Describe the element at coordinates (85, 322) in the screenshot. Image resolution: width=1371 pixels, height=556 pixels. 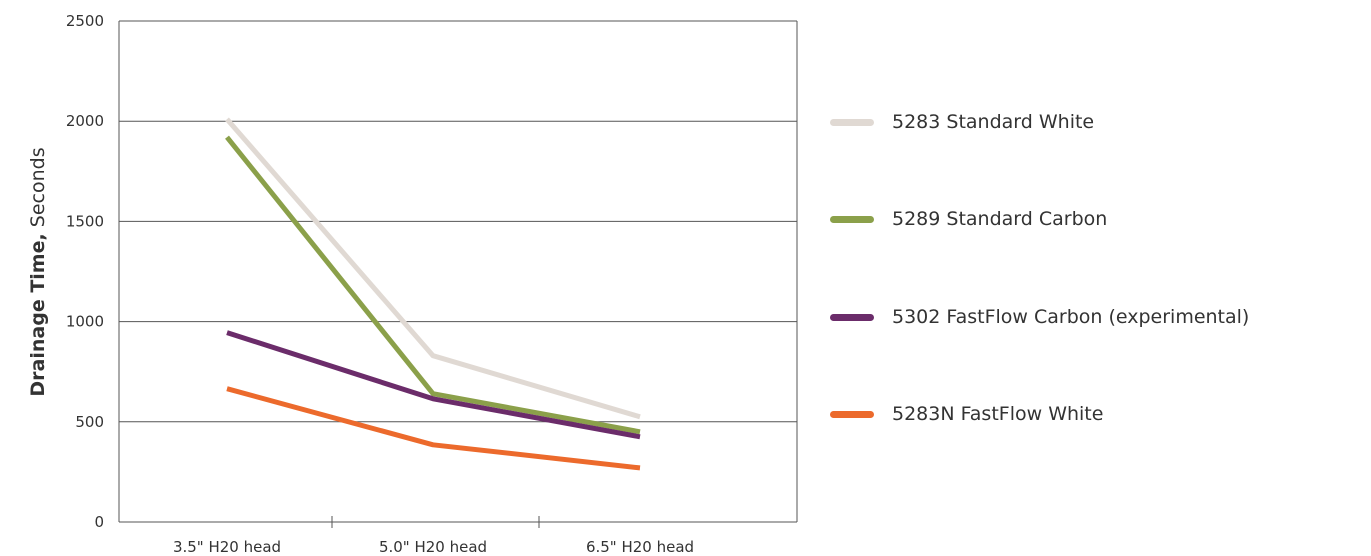
I see `y-tick-label: 1000` at that location.